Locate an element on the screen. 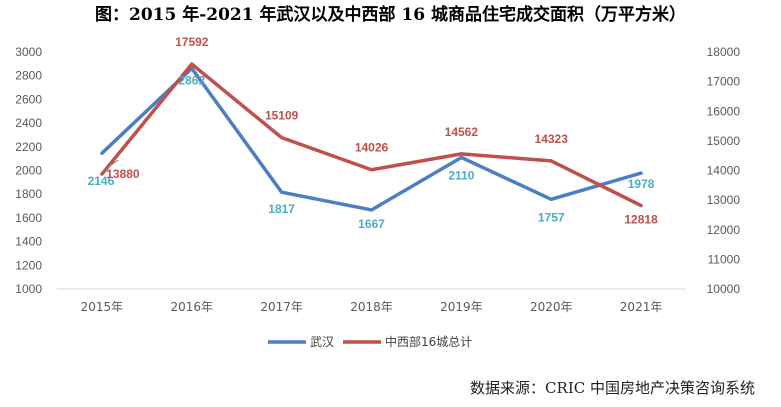 This screenshot has height=407, width=781. left-tick-label: 2800 is located at coordinates (28, 76).